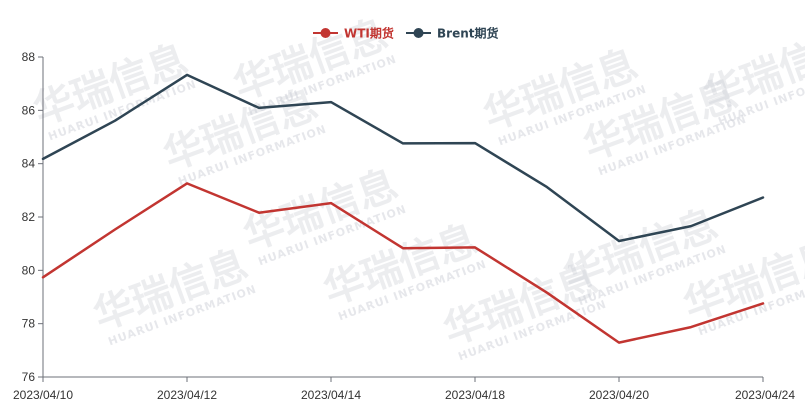 The width and height of the screenshot is (805, 417). I want to click on legend-label: Brent期货, so click(467, 33).